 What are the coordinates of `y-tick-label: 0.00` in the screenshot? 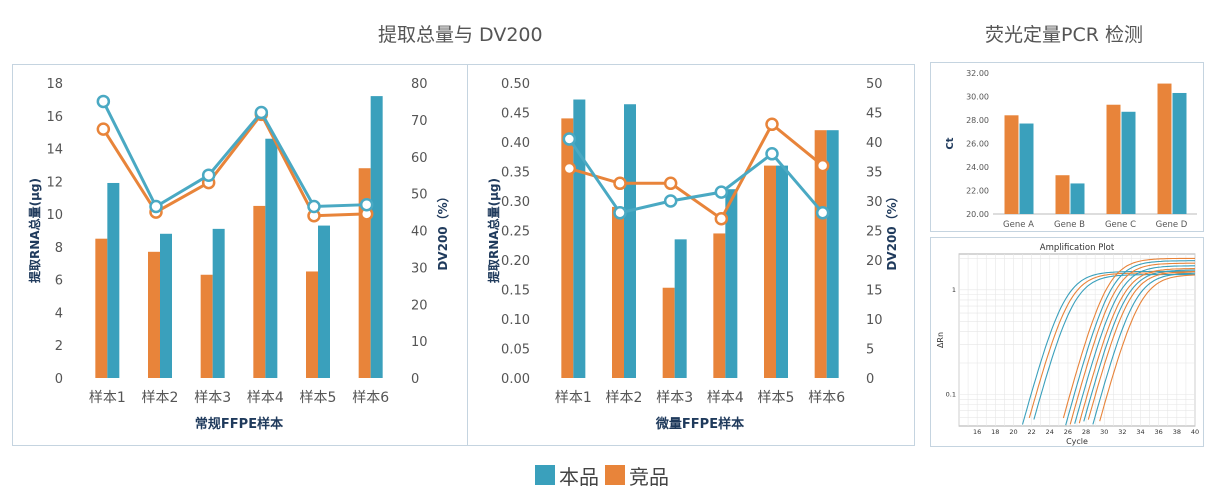 It's located at (515, 379).